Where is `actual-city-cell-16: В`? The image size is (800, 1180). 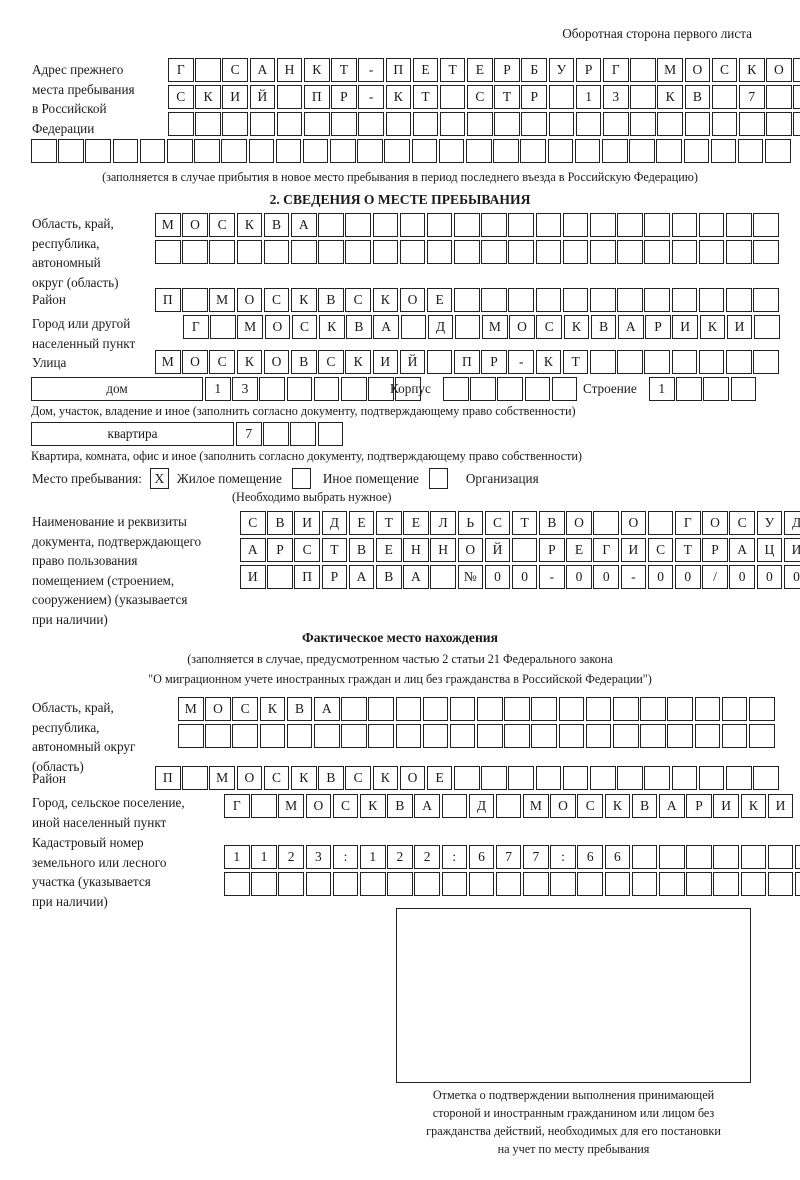
actual-city-cell-16: В is located at coordinates (644, 806).